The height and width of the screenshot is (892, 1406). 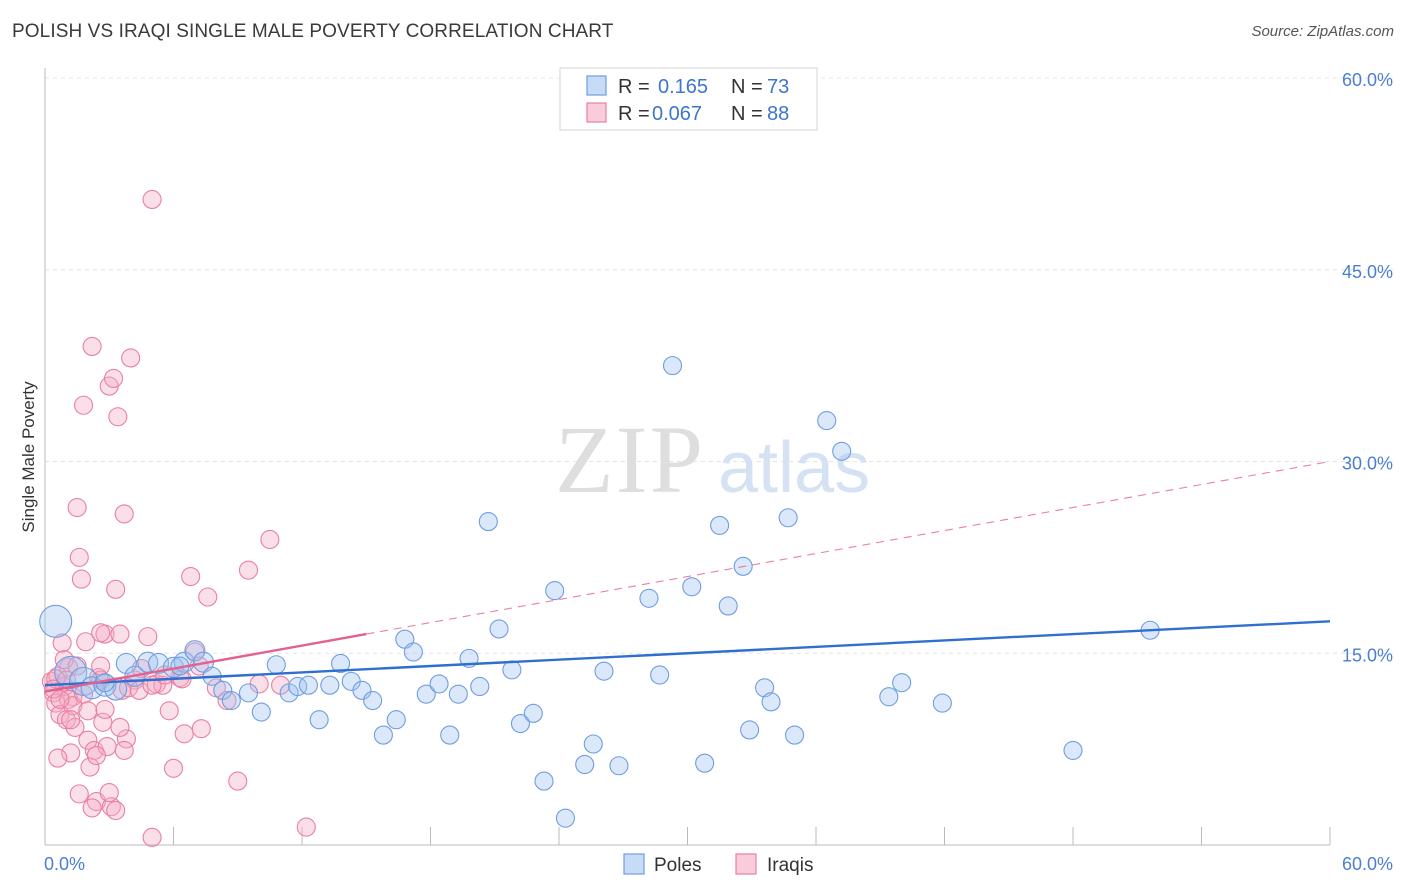 What do you see at coordinates (683, 87) in the screenshot?
I see `legend-r-value-poles: 0.165` at bounding box center [683, 87].